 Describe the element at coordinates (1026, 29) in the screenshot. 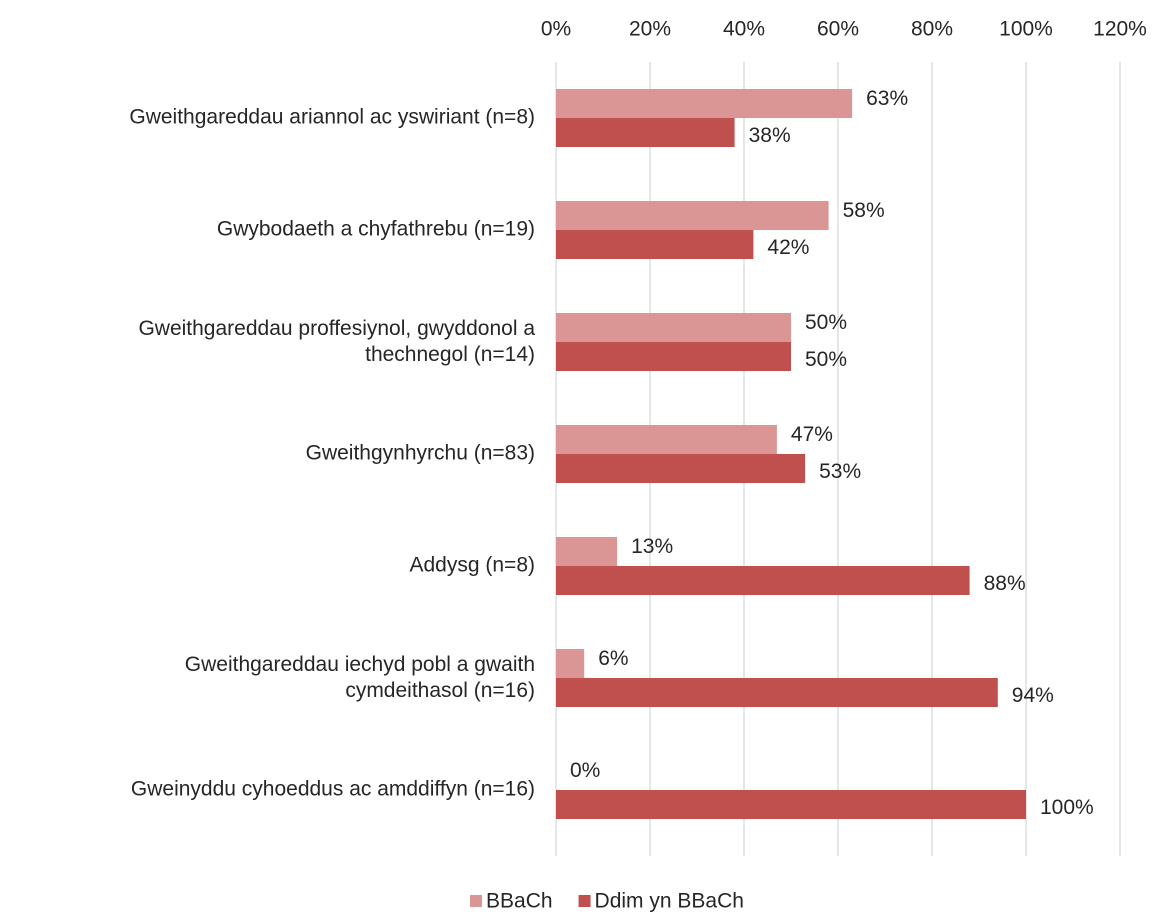

I see `x-tick-label: 100%` at that location.